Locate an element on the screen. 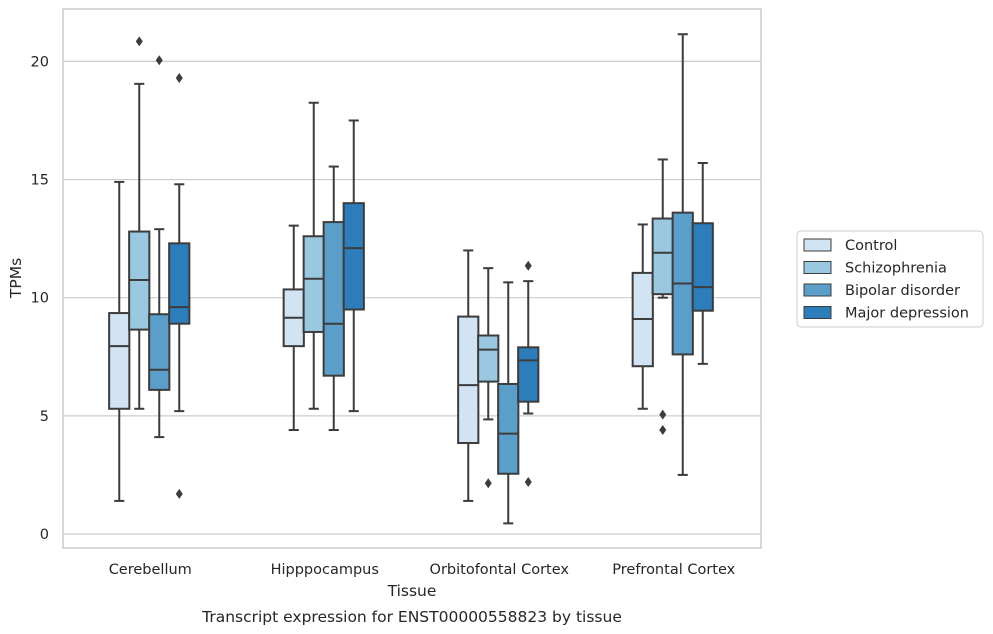 Image resolution: width=993 pixels, height=634 pixels. y-tick-label: 0 is located at coordinates (44, 535).